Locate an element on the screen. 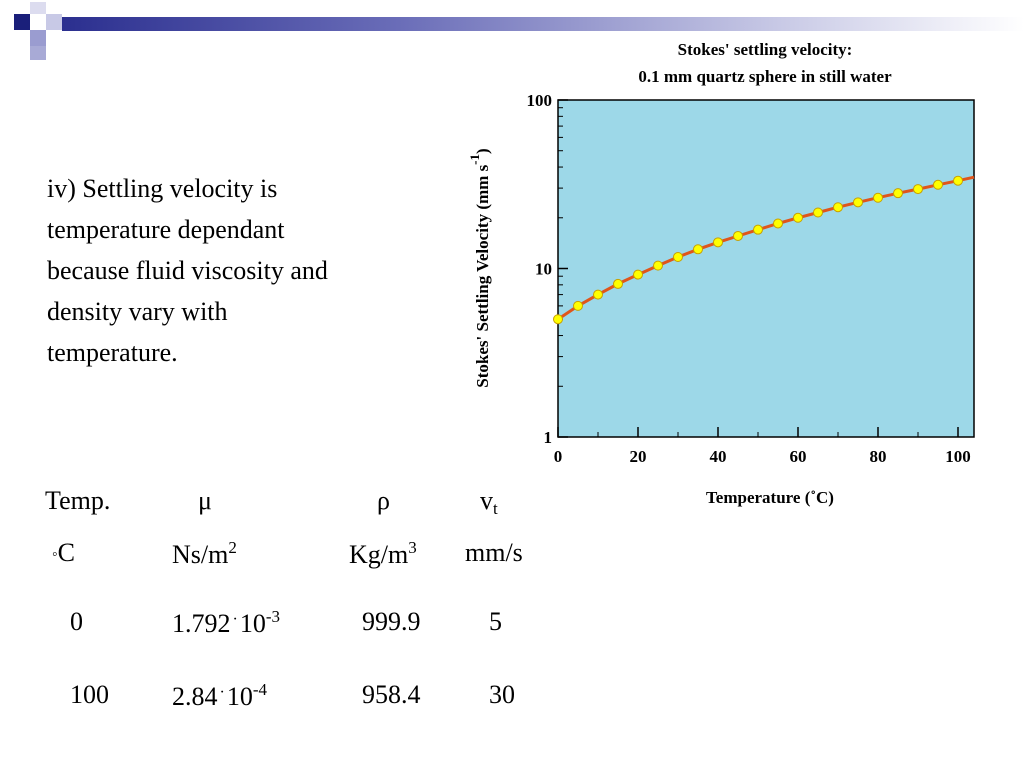 Image resolution: width=1024 pixels, height=768 pixels. row0-mu-mantissa: 1.792 is located at coordinates (201, 623).